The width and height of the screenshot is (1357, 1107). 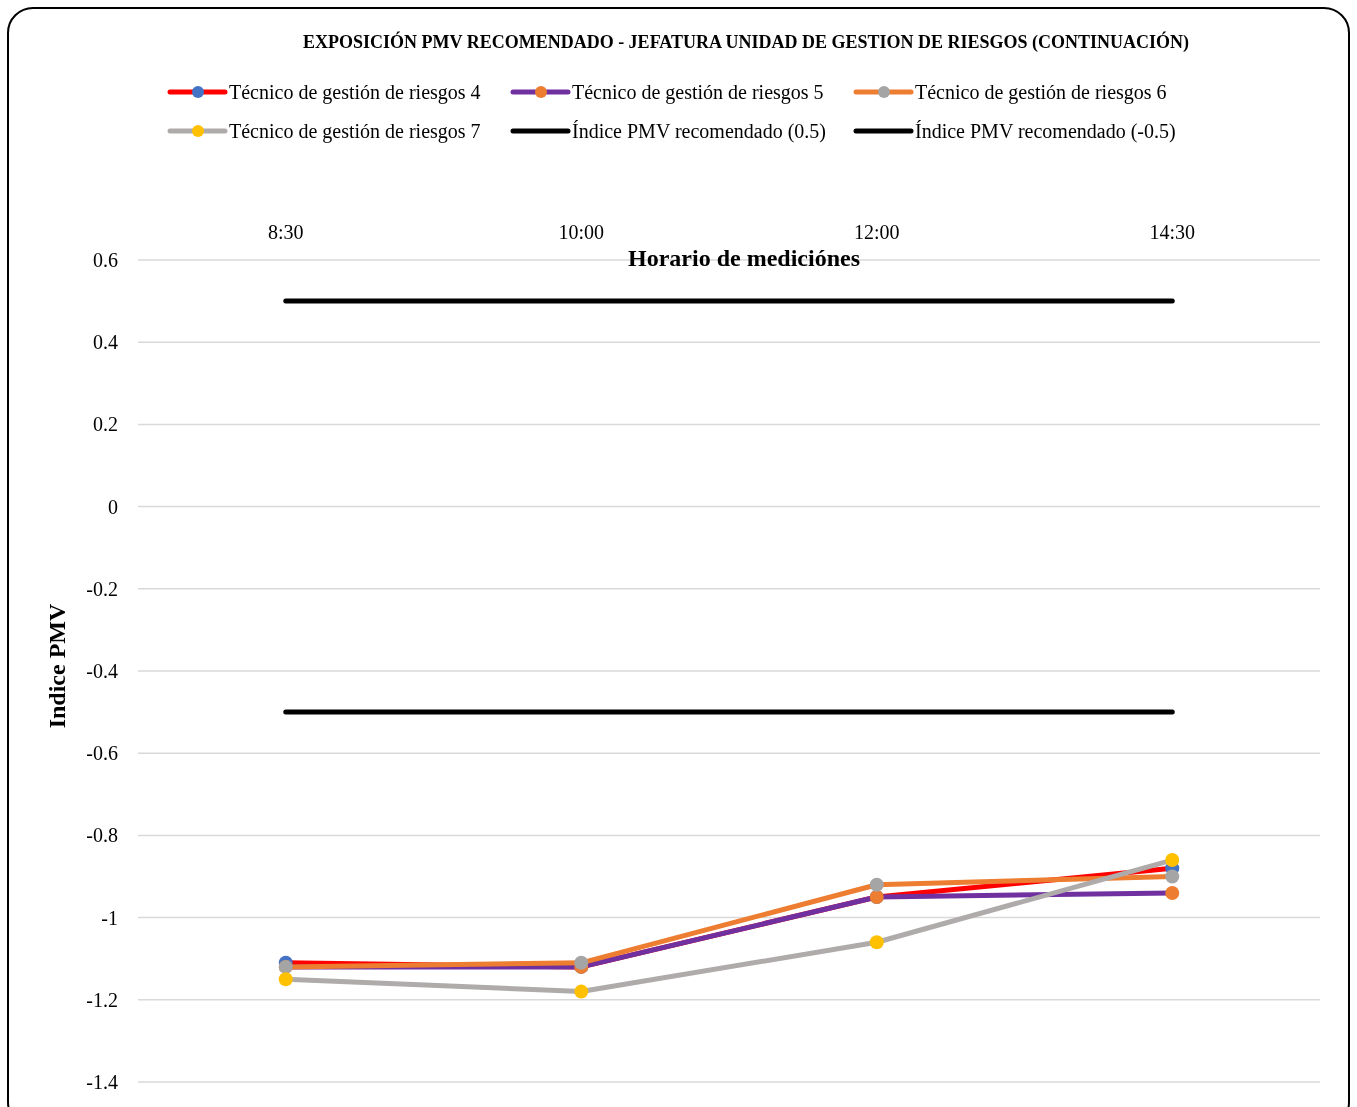 I want to click on legend-label: Técnico de gestión de riesgos 5, so click(x=698, y=92).